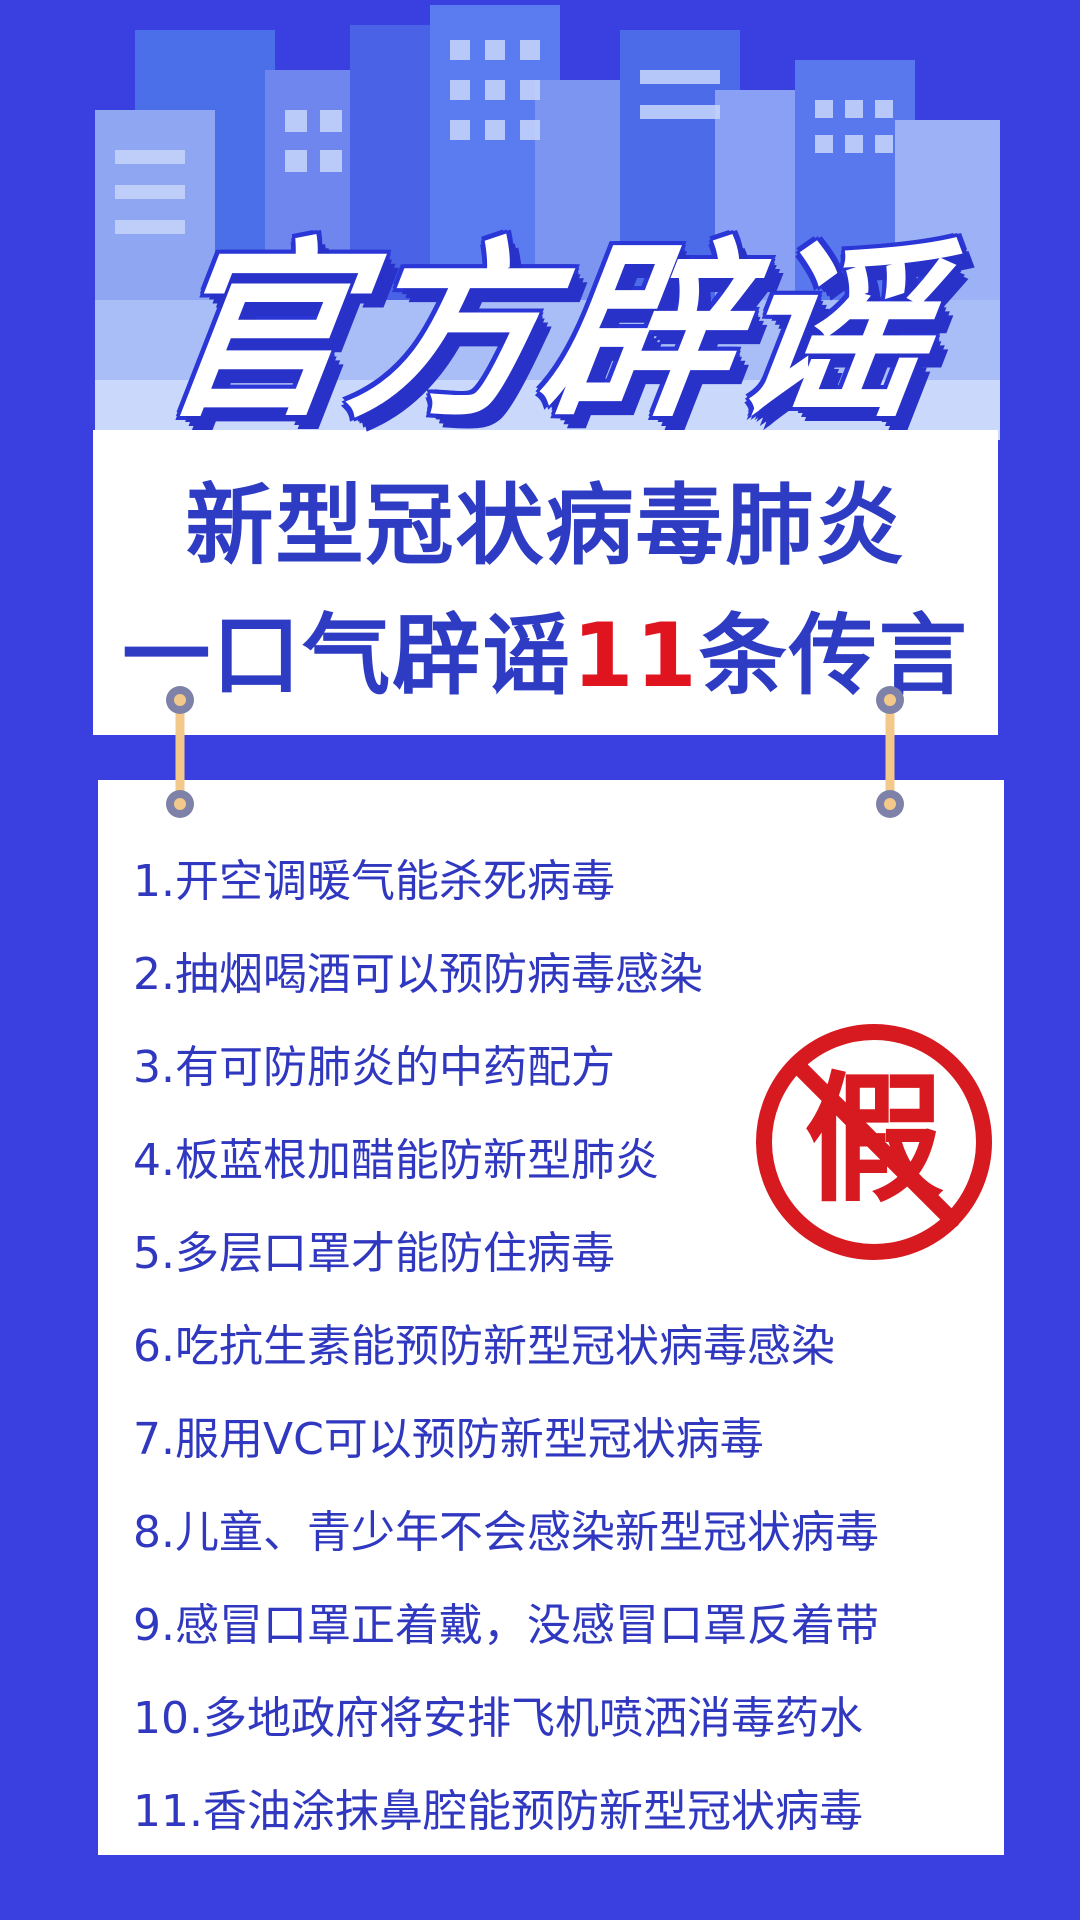  Describe the element at coordinates (635, 655) in the screenshot. I see `rumor-count: 11` at that location.